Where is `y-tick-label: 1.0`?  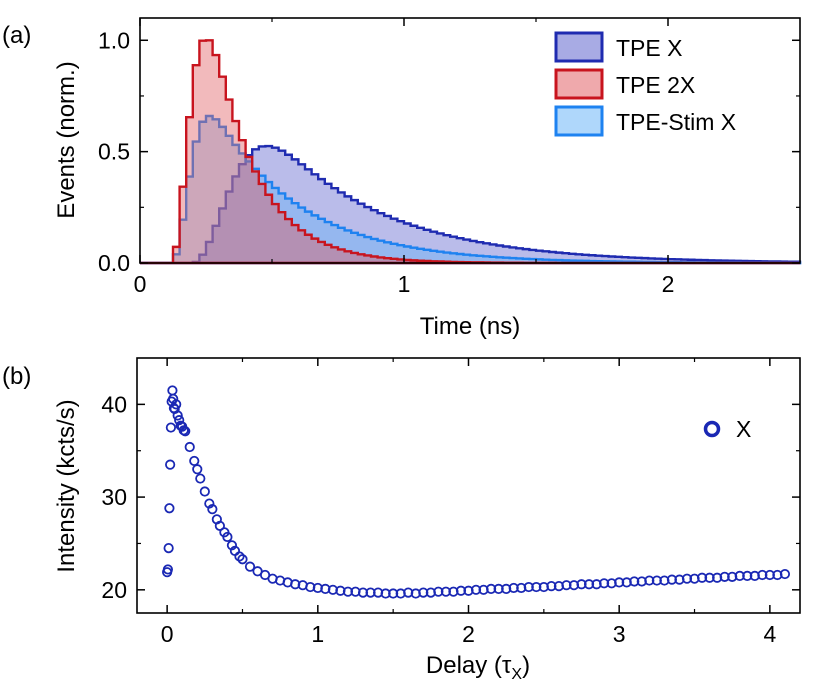
y-tick-label: 1.0 is located at coordinates (114, 40).